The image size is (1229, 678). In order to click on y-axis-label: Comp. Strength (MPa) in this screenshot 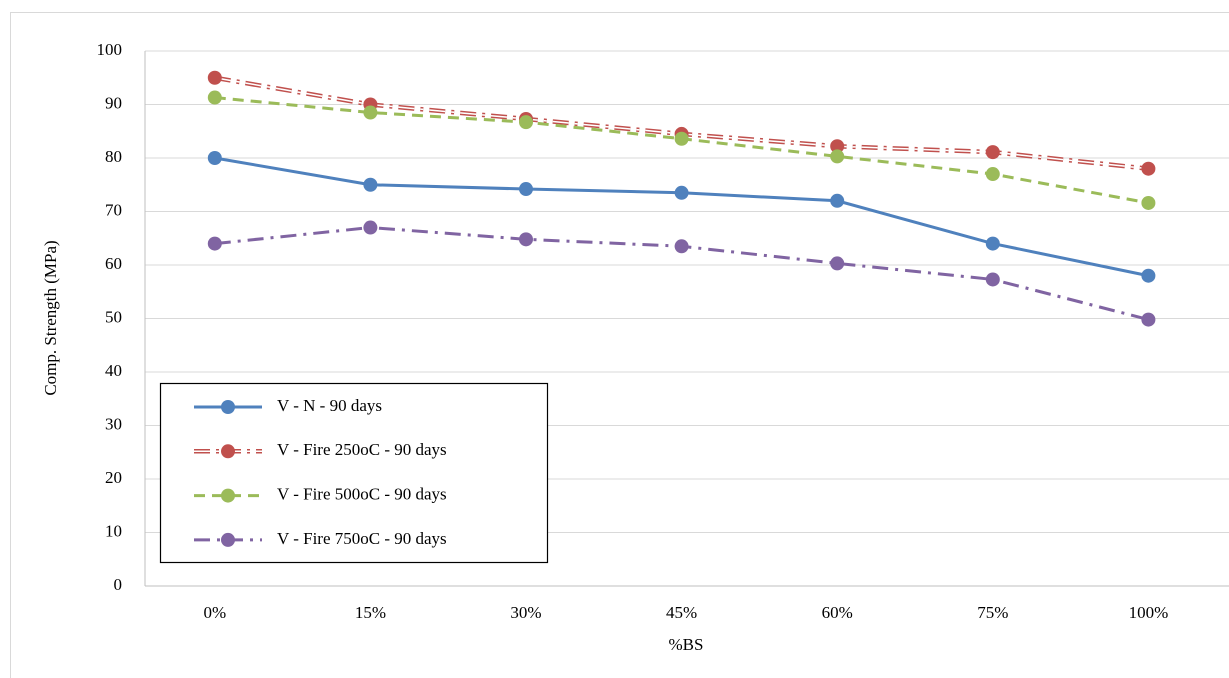, I will do `click(50, 317)`.